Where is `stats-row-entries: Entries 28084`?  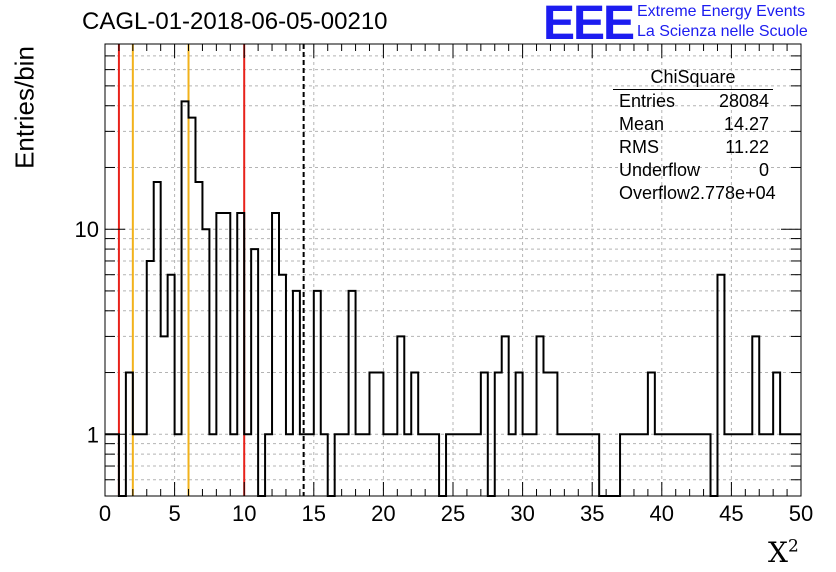
stats-row-entries: Entries 28084 is located at coordinates (693, 101).